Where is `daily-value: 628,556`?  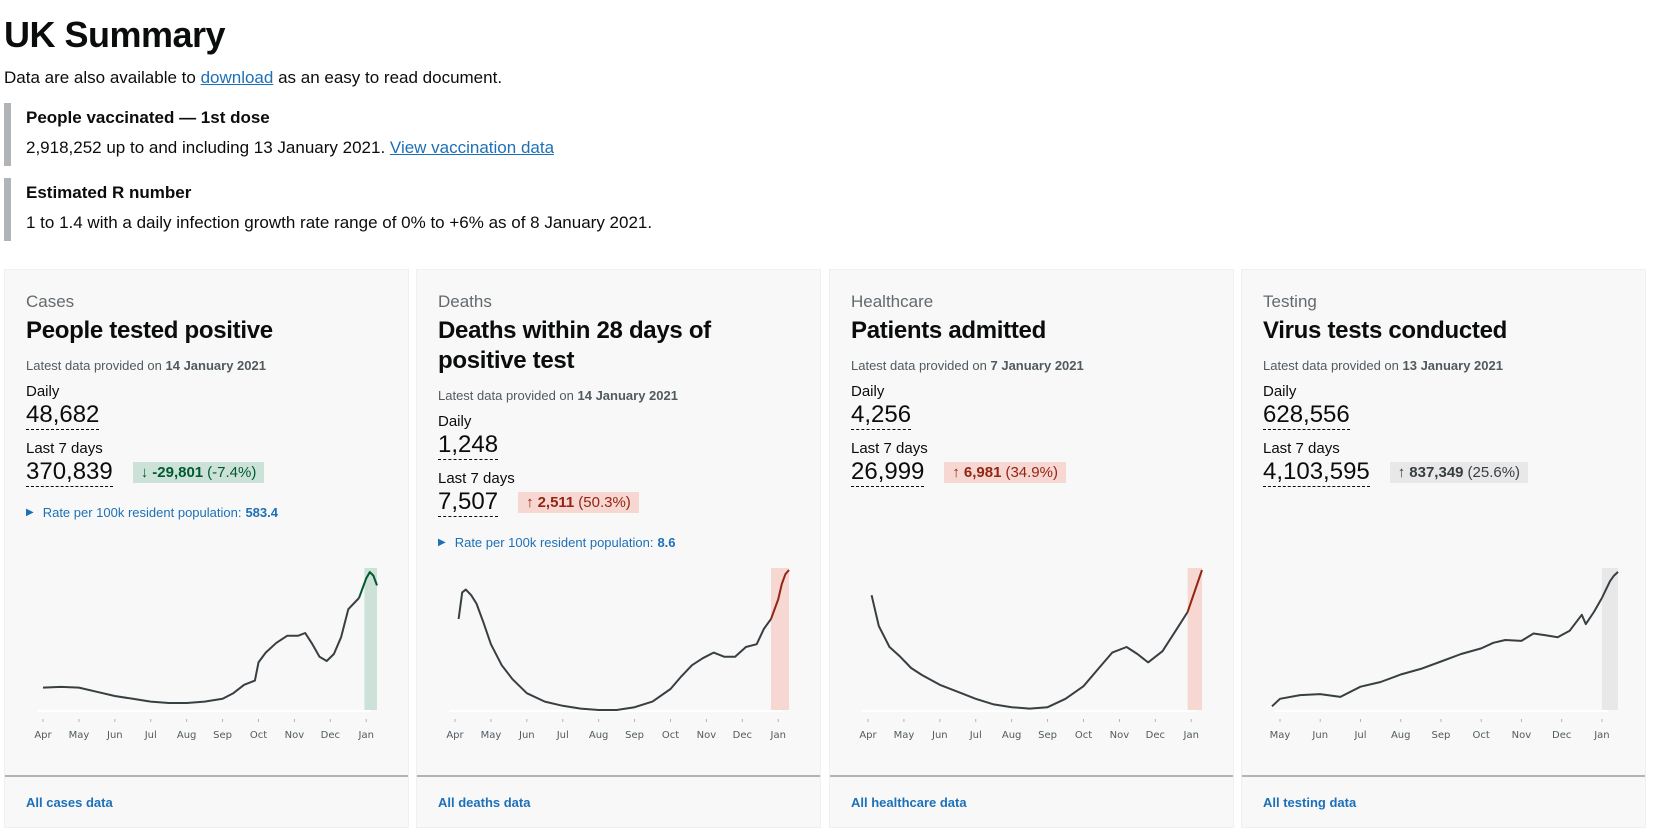 daily-value: 628,556 is located at coordinates (1306, 415).